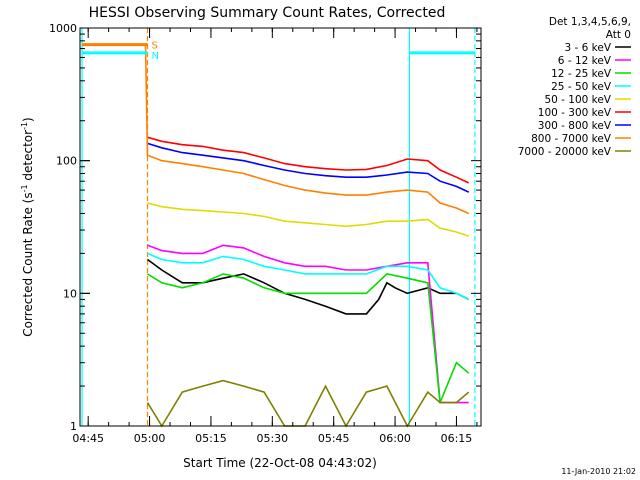 The height and width of the screenshot is (480, 640). I want to click on y-axis-label: Corrected Count Rate (s-1 detector-1), so click(27, 226).